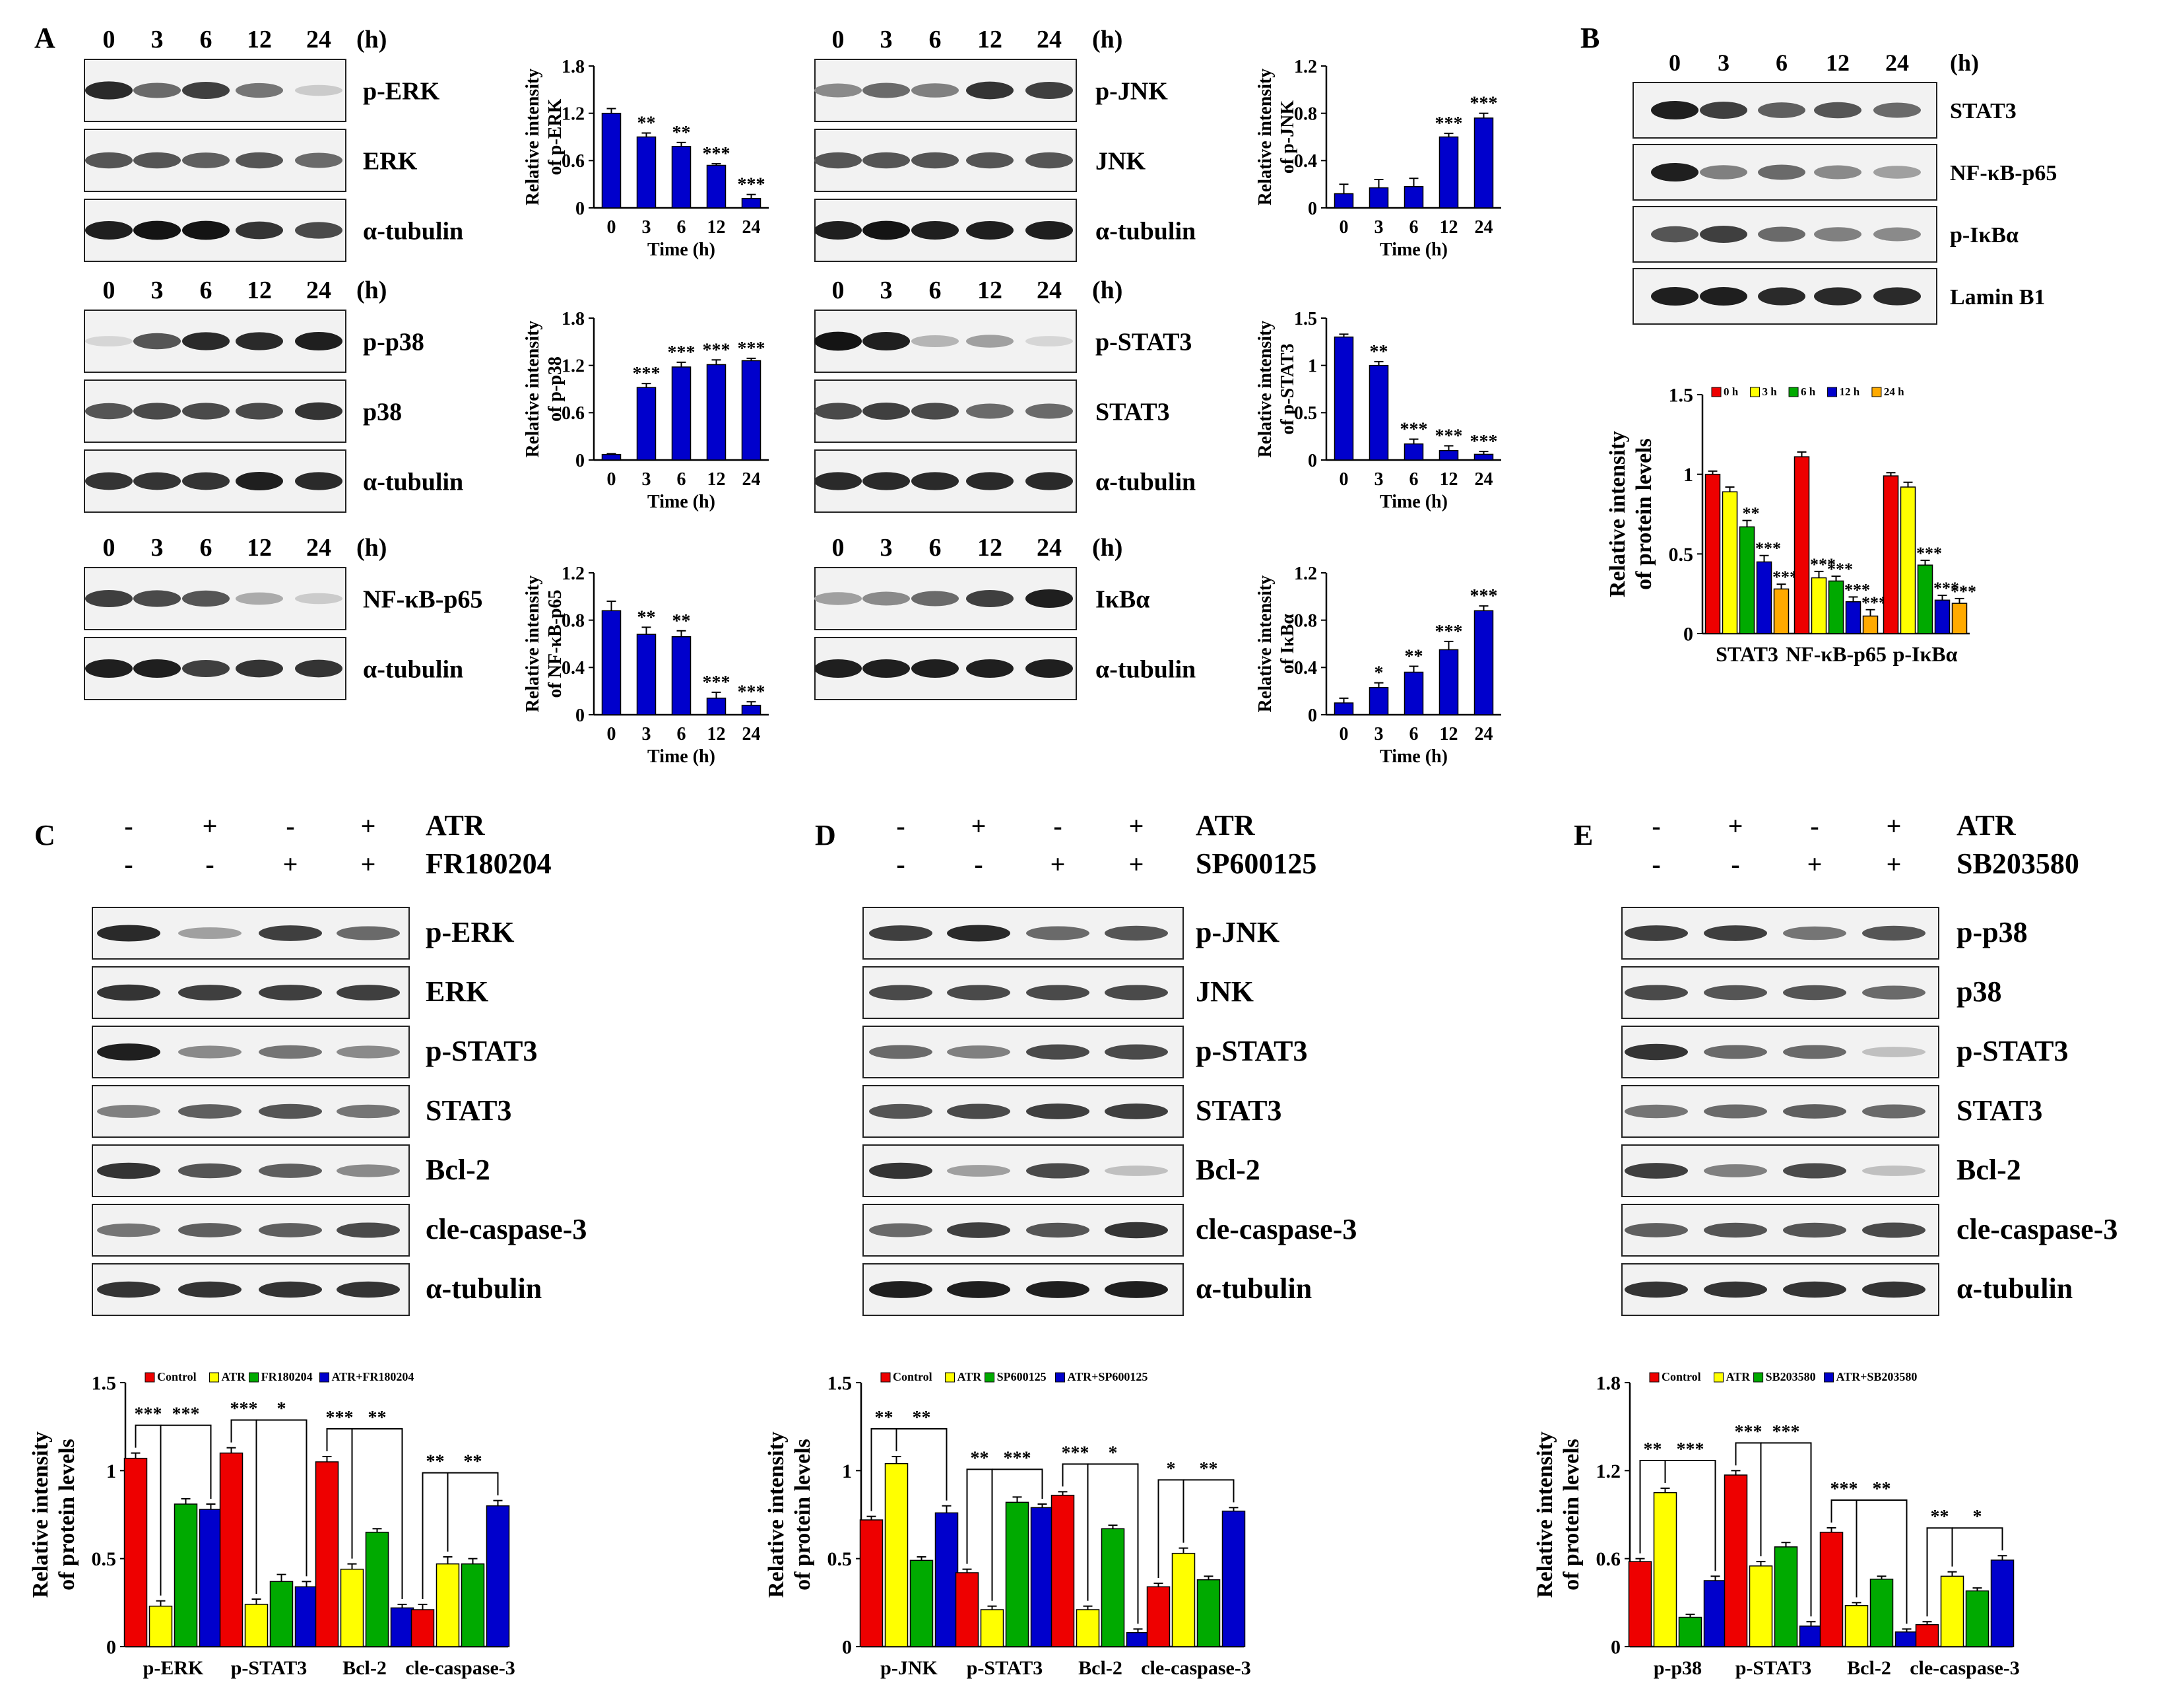 The image size is (2167, 1708). Describe the element at coordinates (573, 67) in the screenshot. I see `y-tick-label: 1.8` at that location.